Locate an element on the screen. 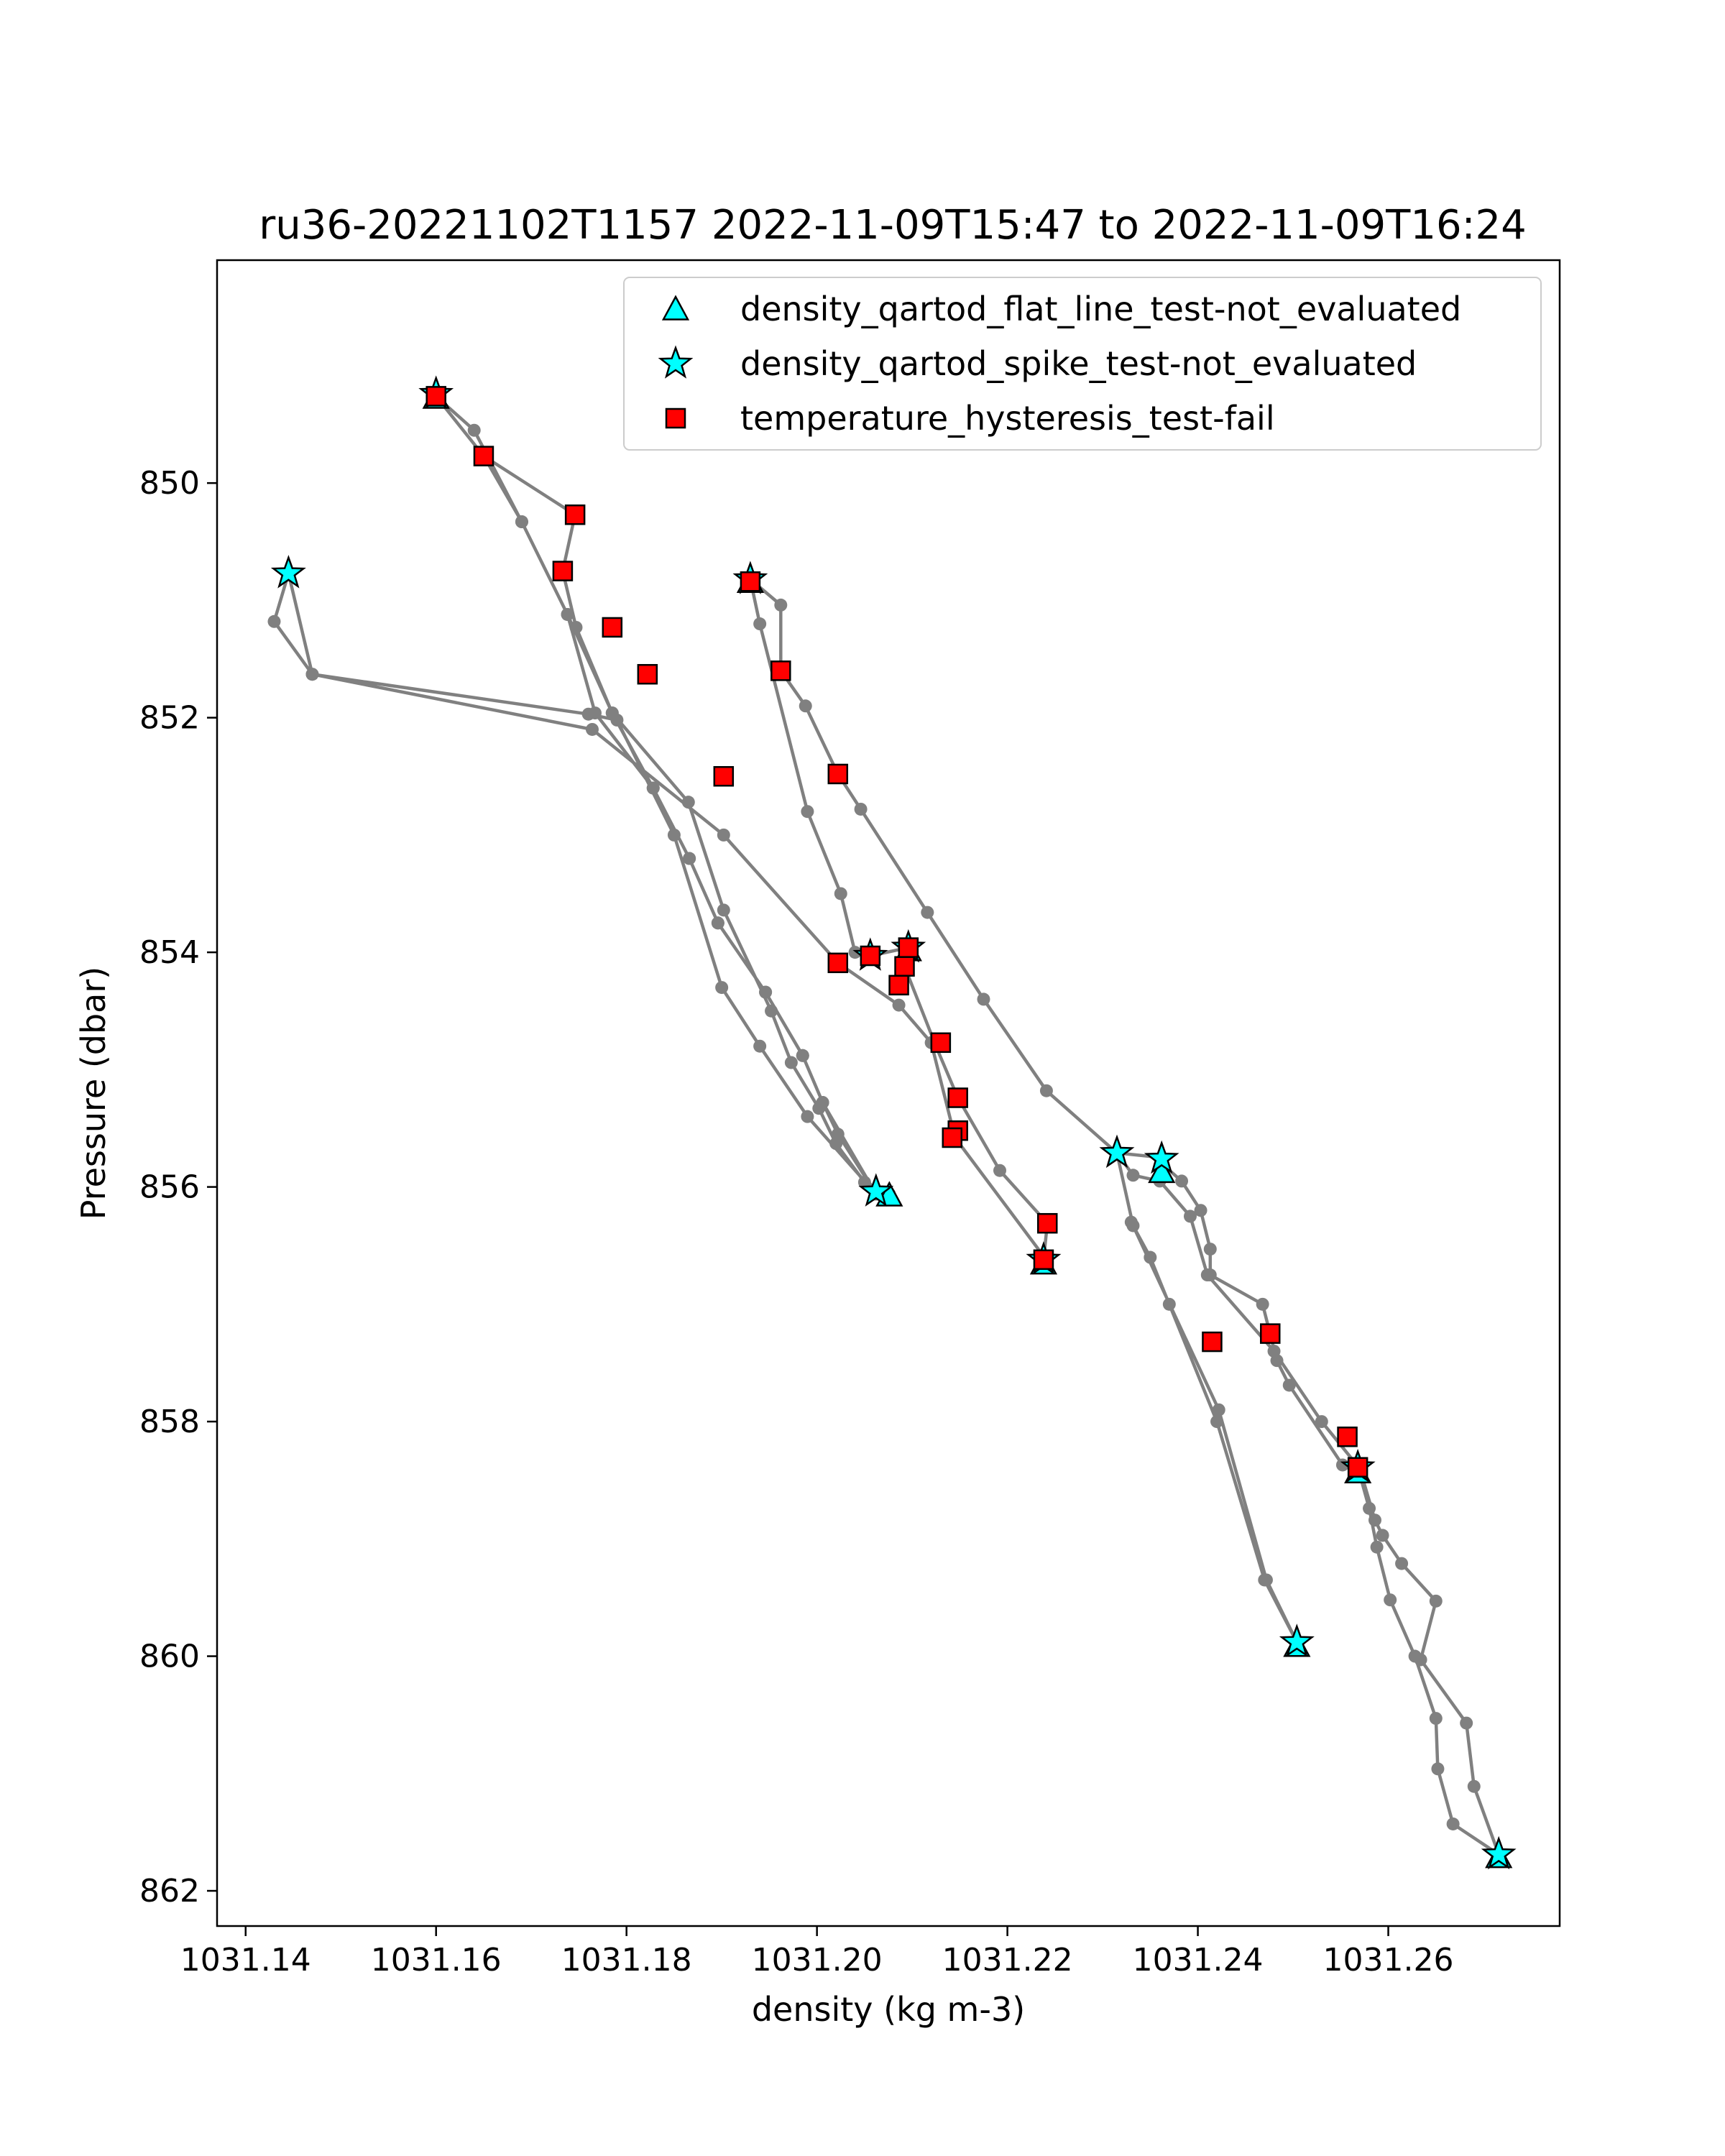  legend-square-icon is located at coordinates (675, 418).